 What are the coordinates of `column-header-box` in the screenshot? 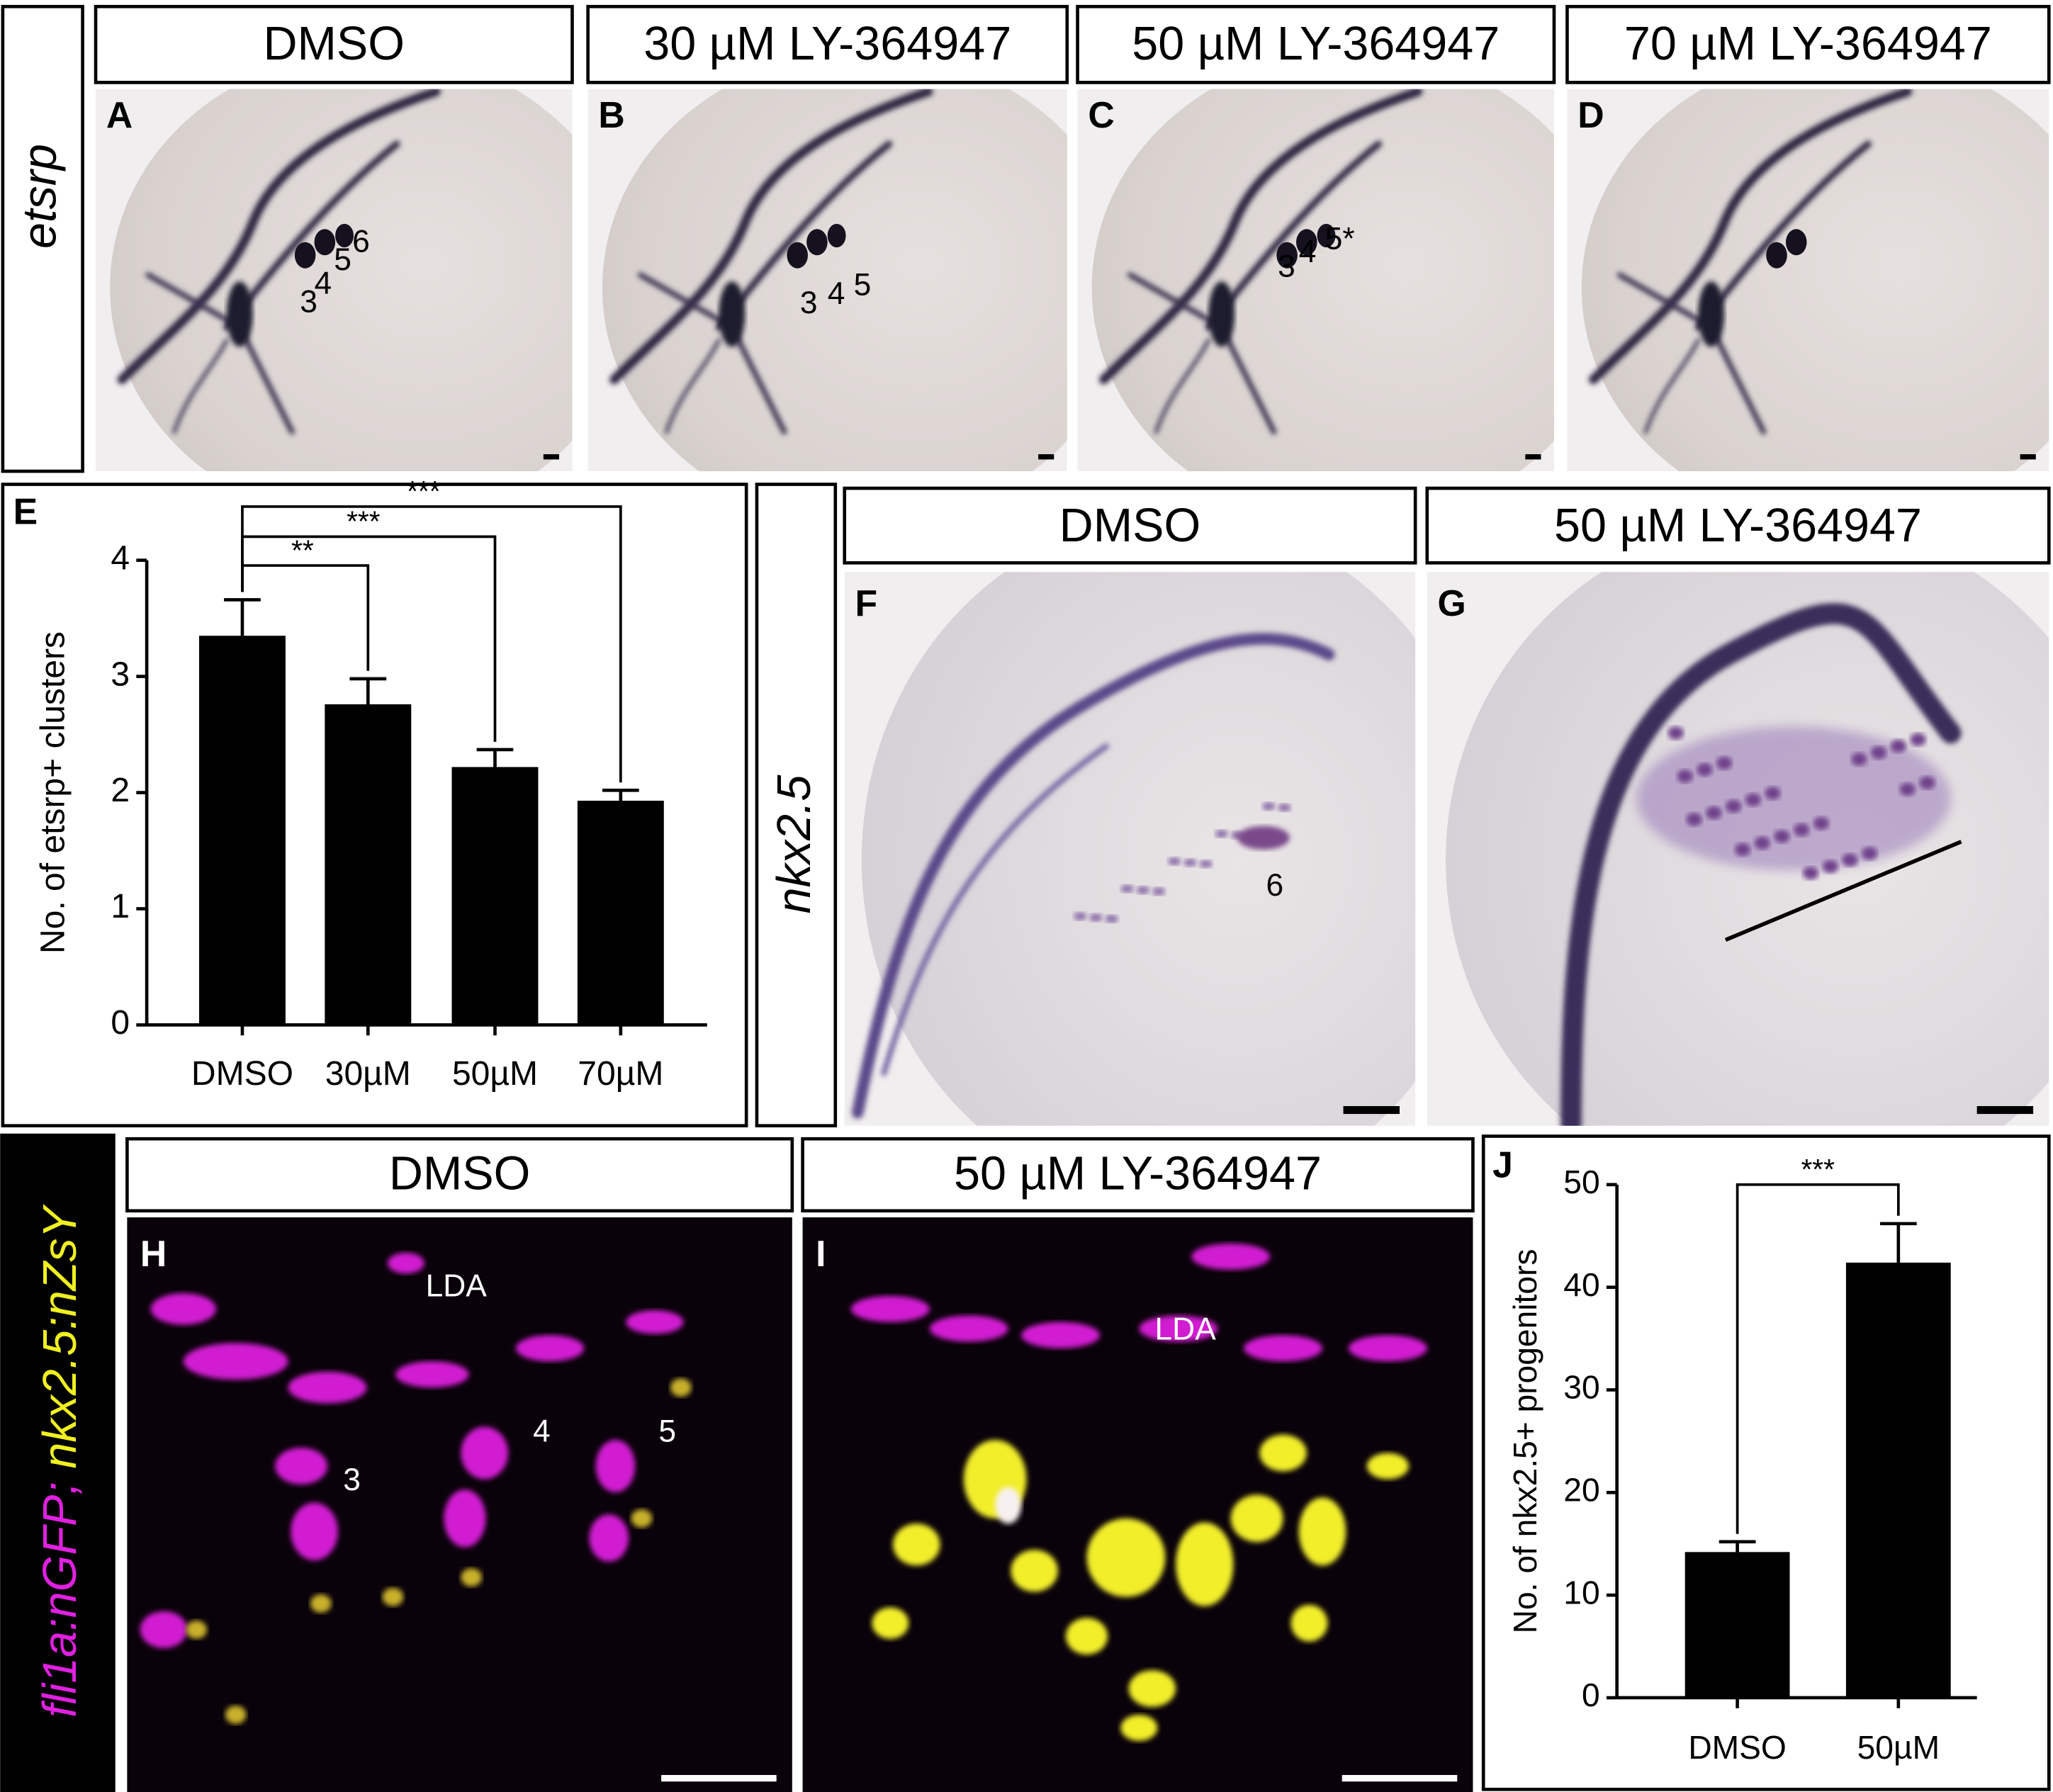 It's located at (827, 44).